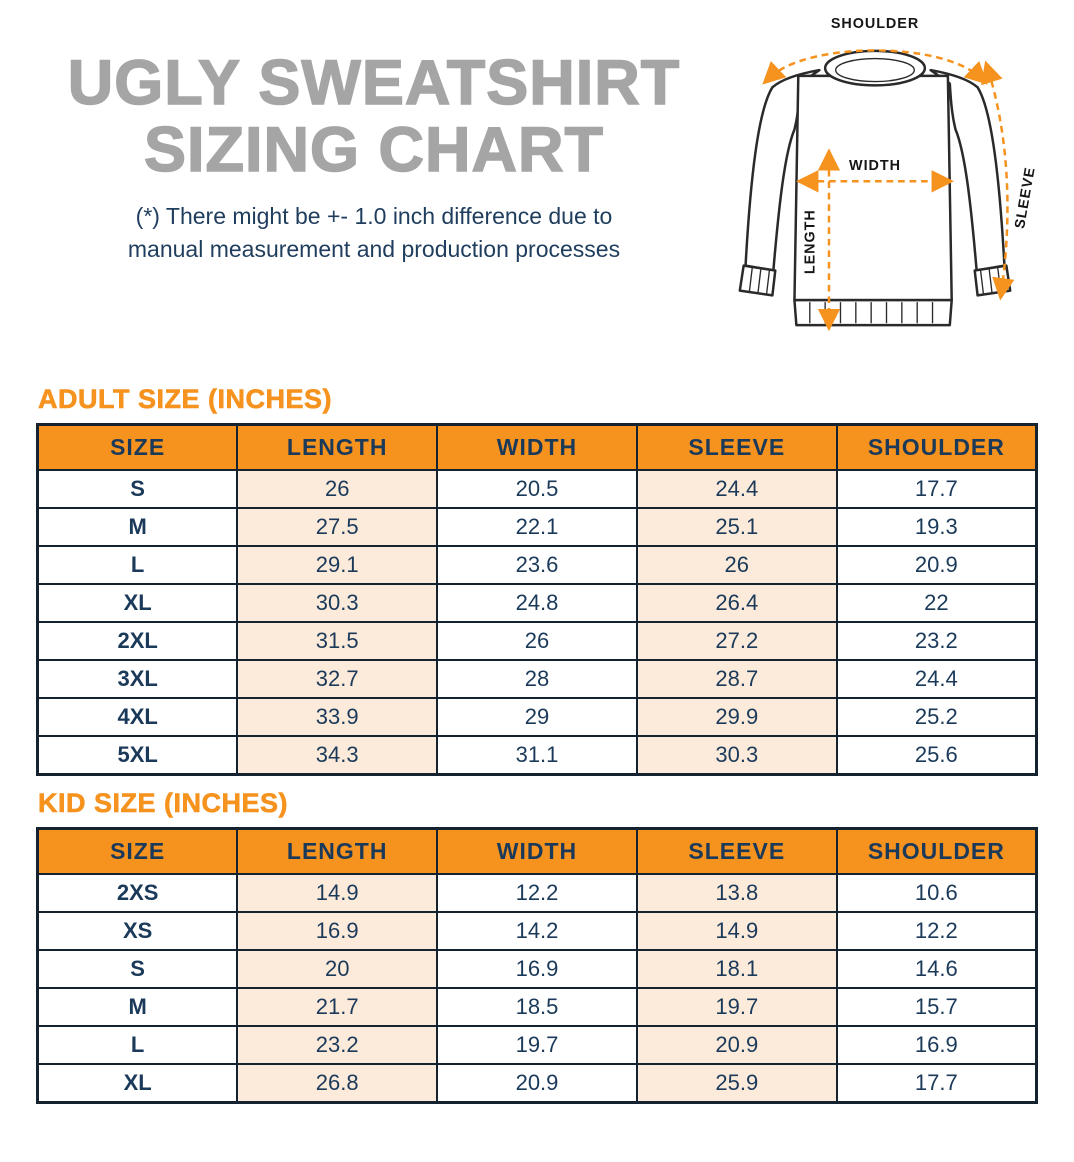 The height and width of the screenshot is (1162, 1074). What do you see at coordinates (736, 893) in the screenshot?
I see `measurement-cell: 13.8` at bounding box center [736, 893].